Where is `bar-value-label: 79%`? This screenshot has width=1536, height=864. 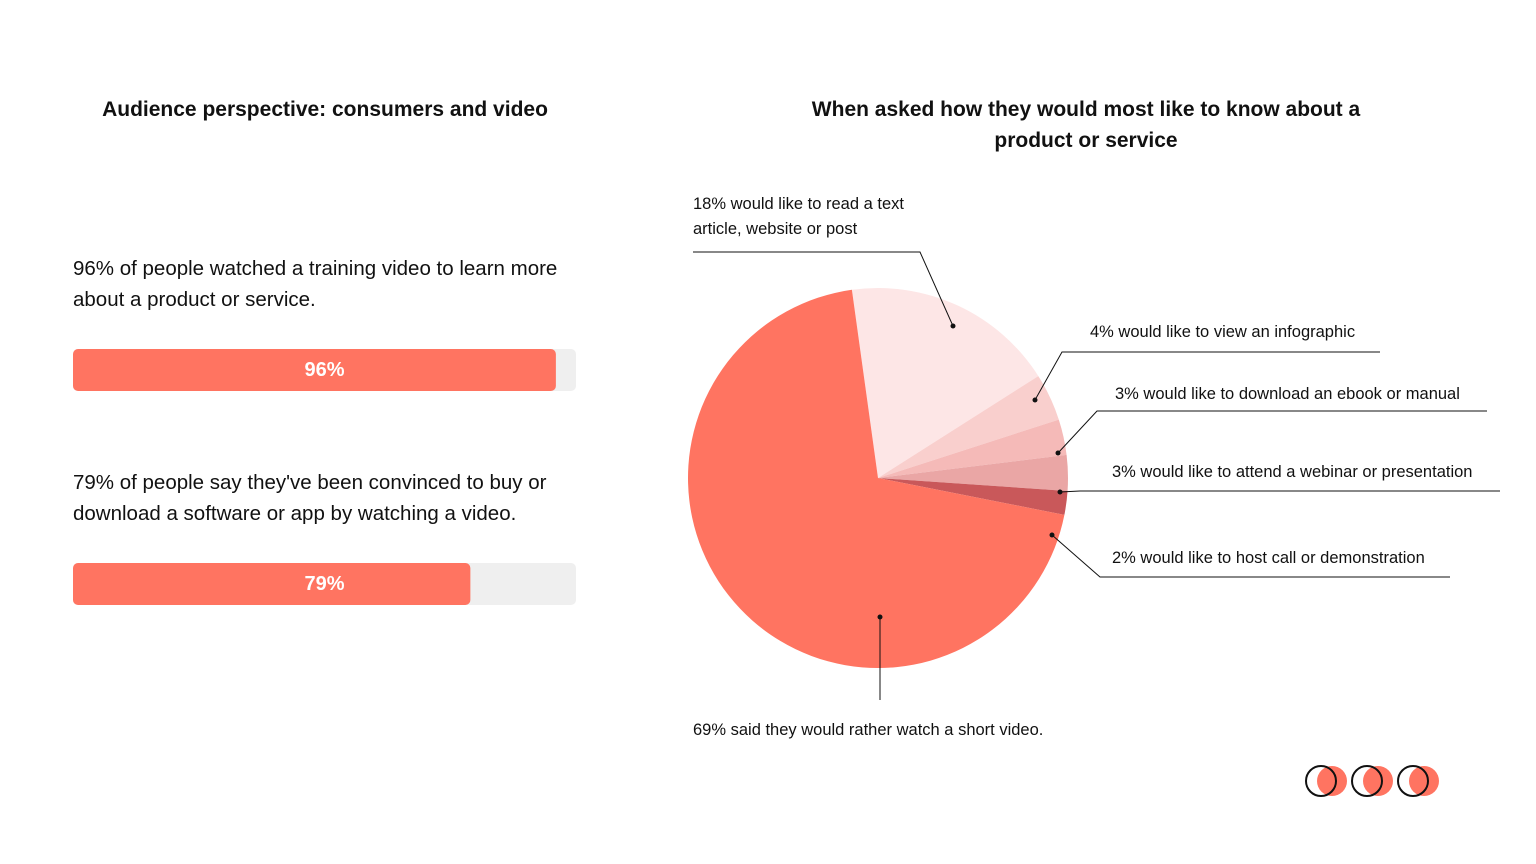
bar-value-label: 79% is located at coordinates (324, 584).